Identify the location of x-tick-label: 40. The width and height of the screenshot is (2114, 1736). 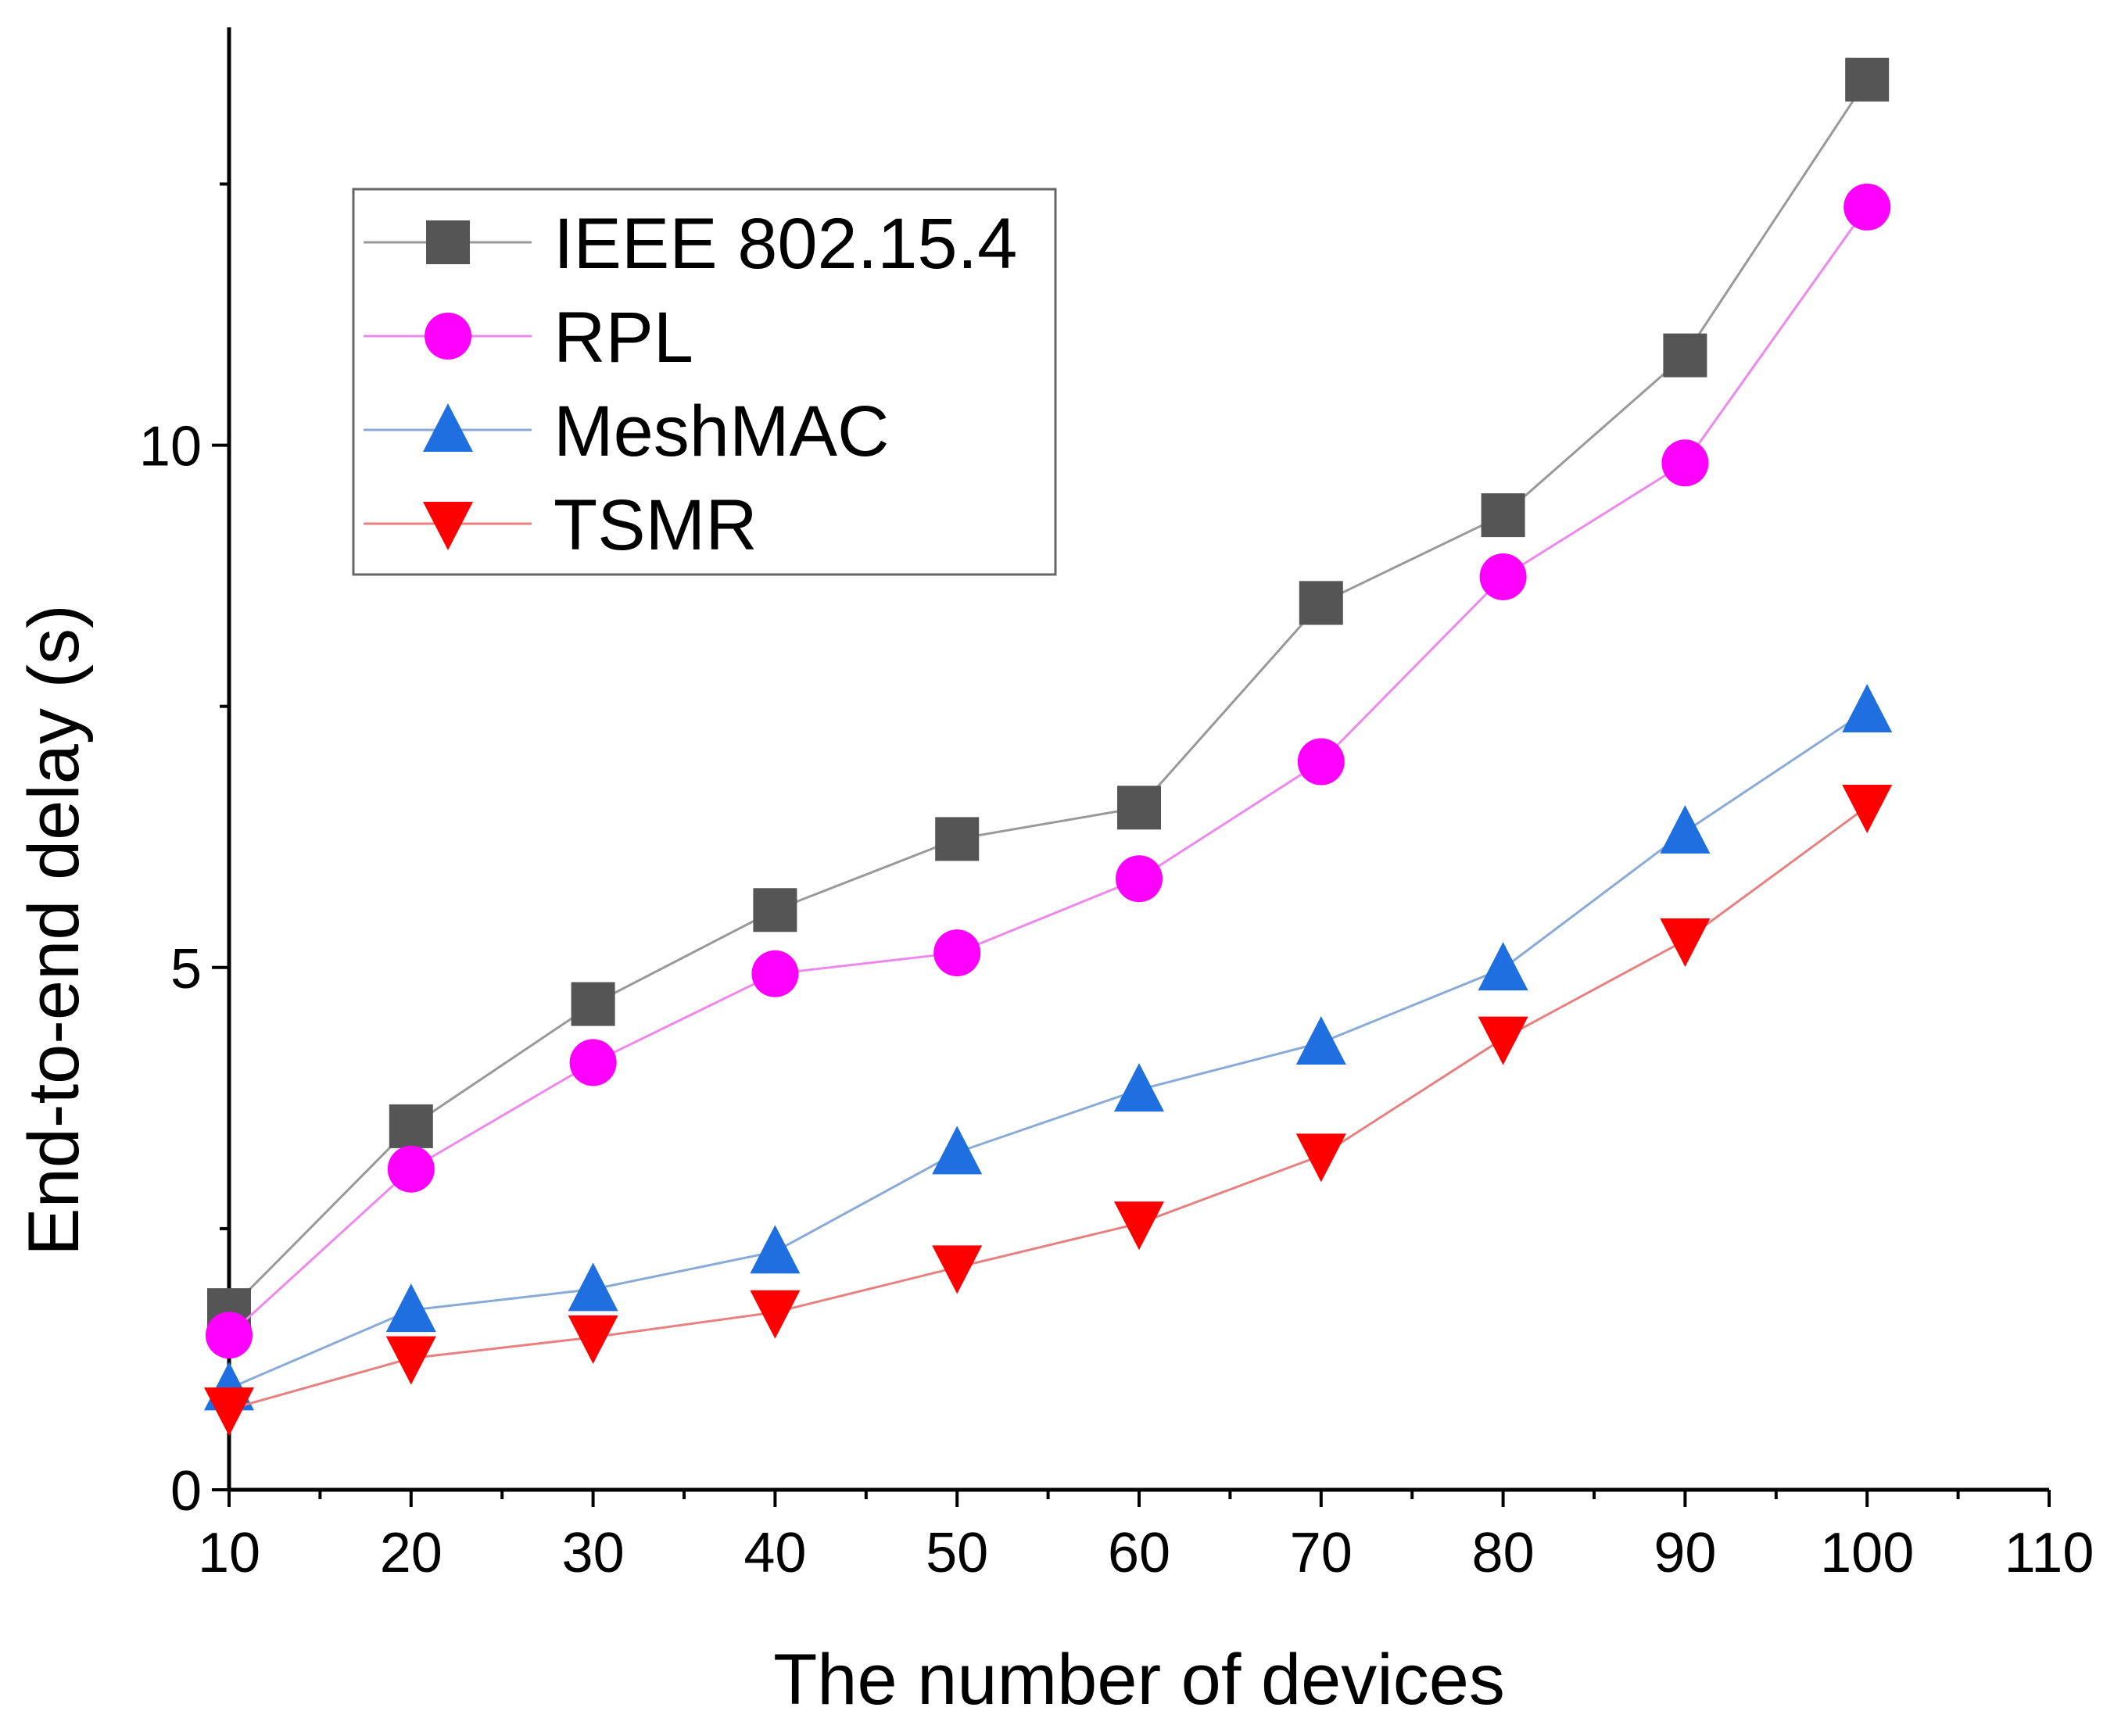
(774, 1553).